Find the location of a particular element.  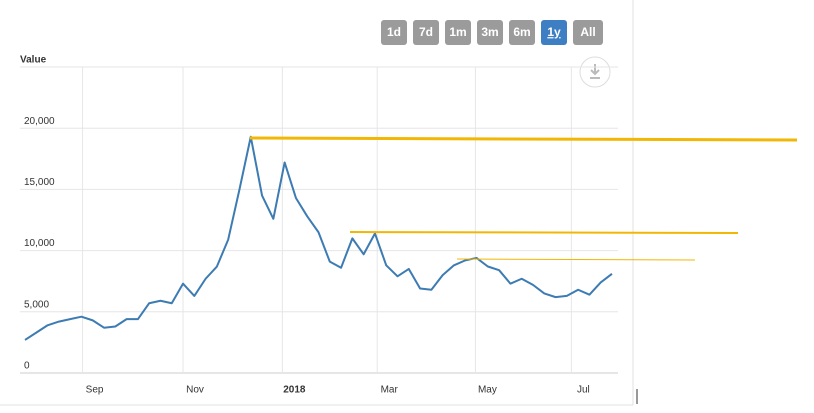

range-button-label: 1d is located at coordinates (394, 32).